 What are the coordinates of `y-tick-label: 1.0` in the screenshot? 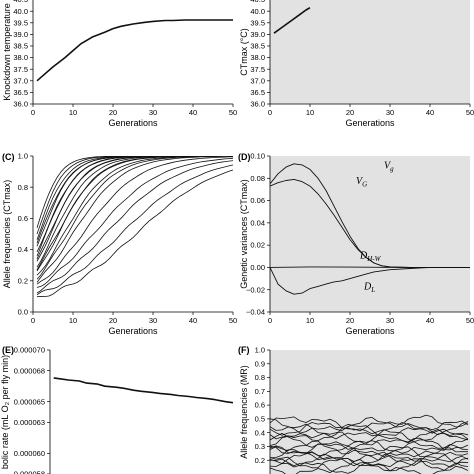 It's located at (23, 156).